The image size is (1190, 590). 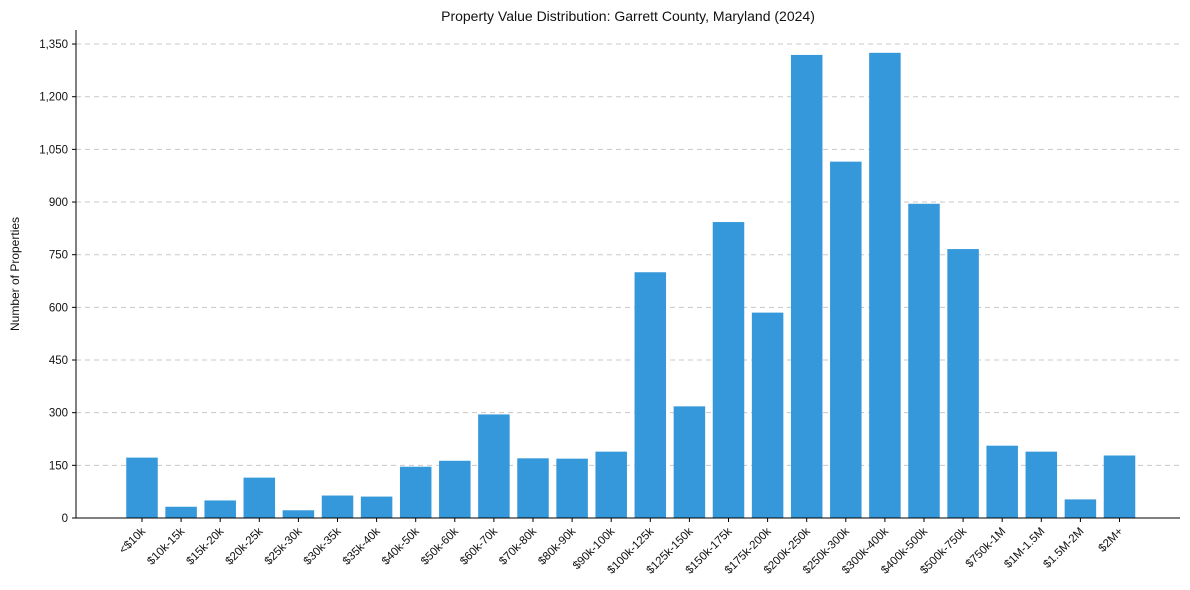 What do you see at coordinates (986, 548) in the screenshot?
I see `x-tick-label: $750k-1M` at bounding box center [986, 548].